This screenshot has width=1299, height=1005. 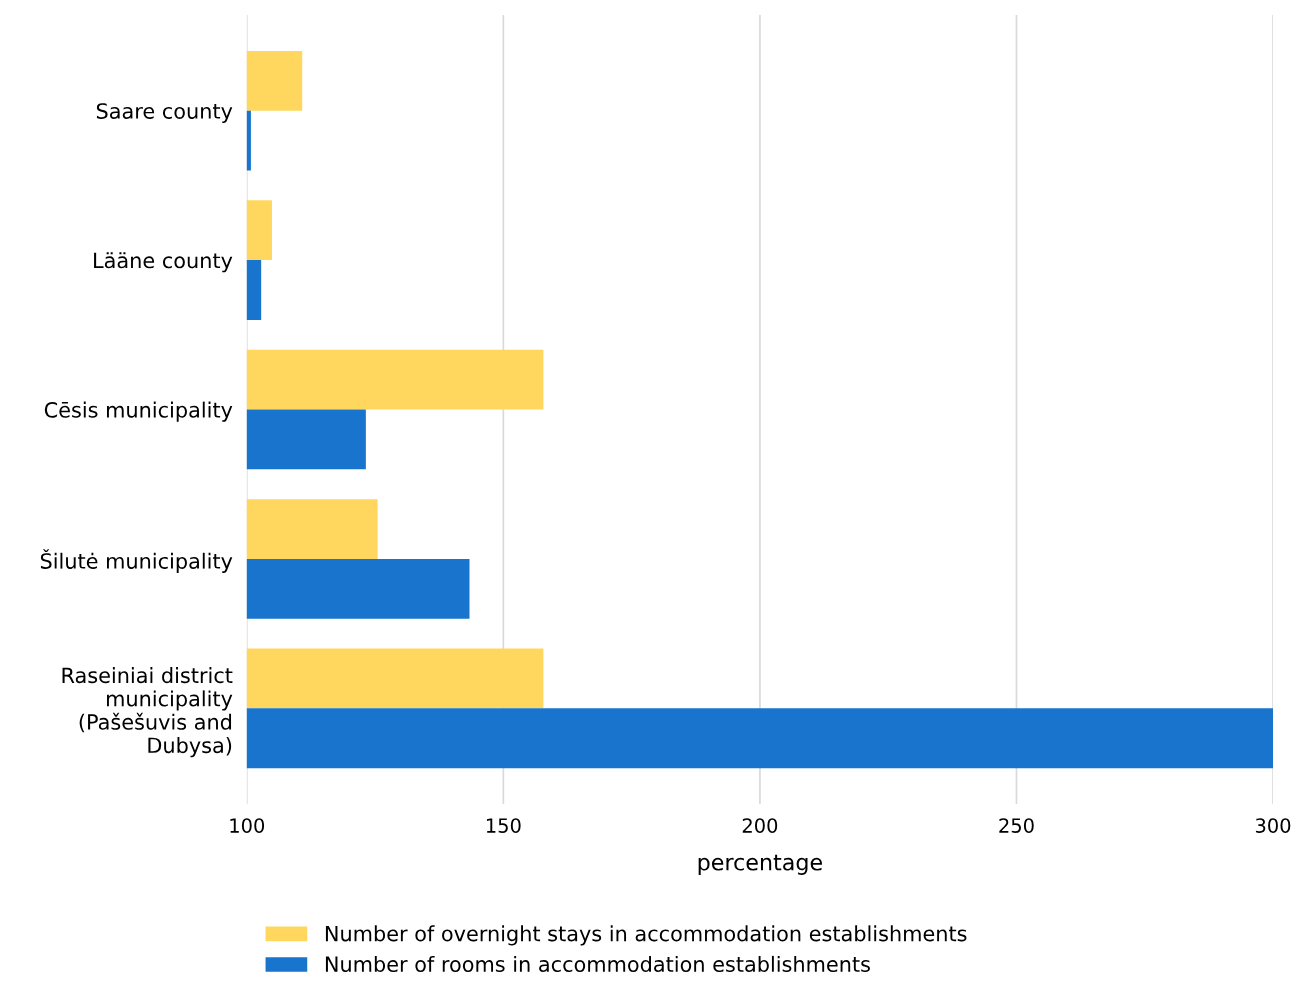 What do you see at coordinates (138, 411) in the screenshot?
I see `y-tick-label: Cēsis municipality` at bounding box center [138, 411].